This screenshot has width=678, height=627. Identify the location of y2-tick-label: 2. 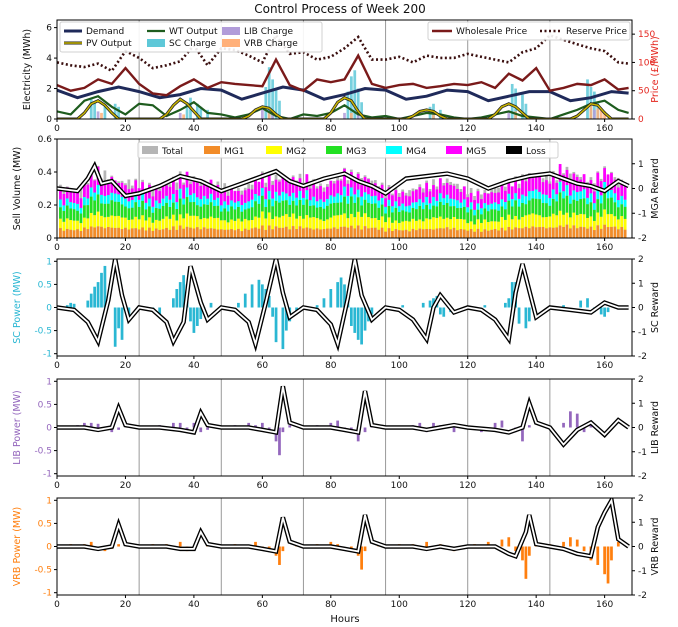
(641, 499).